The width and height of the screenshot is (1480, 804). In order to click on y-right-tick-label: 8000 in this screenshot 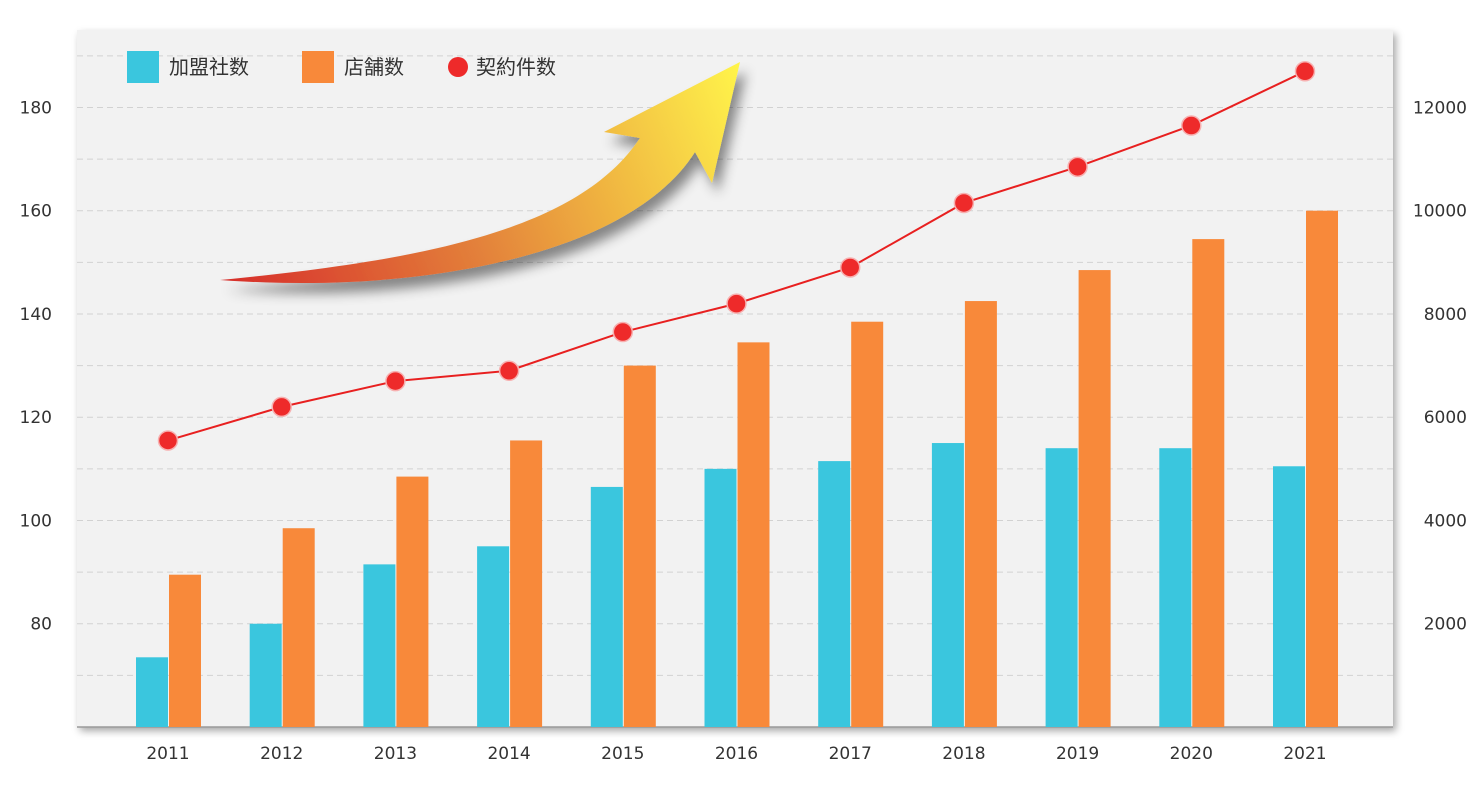, I will do `click(1445, 315)`.